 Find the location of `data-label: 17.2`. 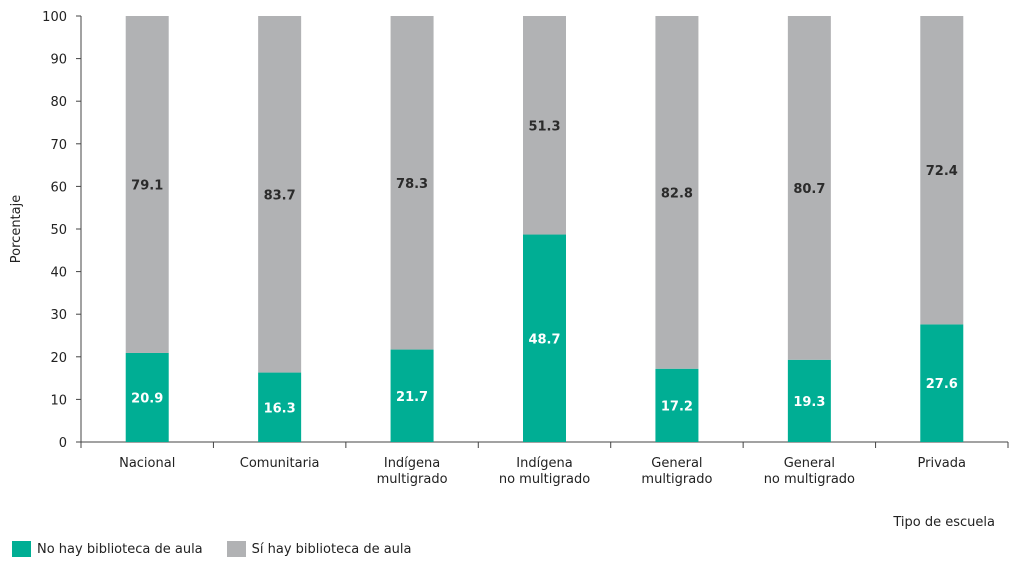

data-label: 17.2 is located at coordinates (677, 406).